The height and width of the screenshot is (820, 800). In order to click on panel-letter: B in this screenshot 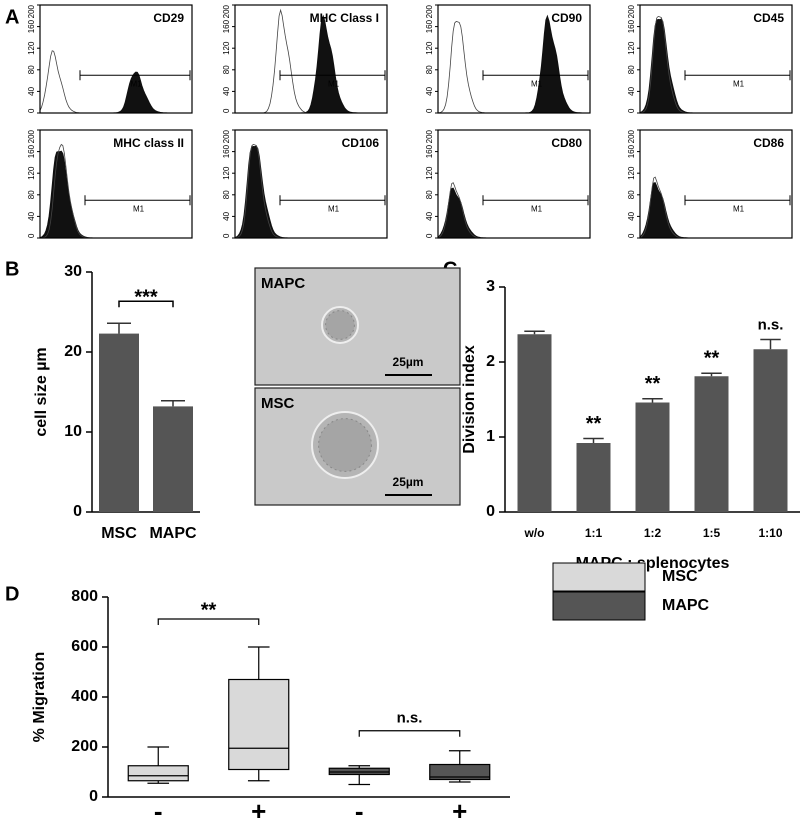, I will do `click(12, 269)`.